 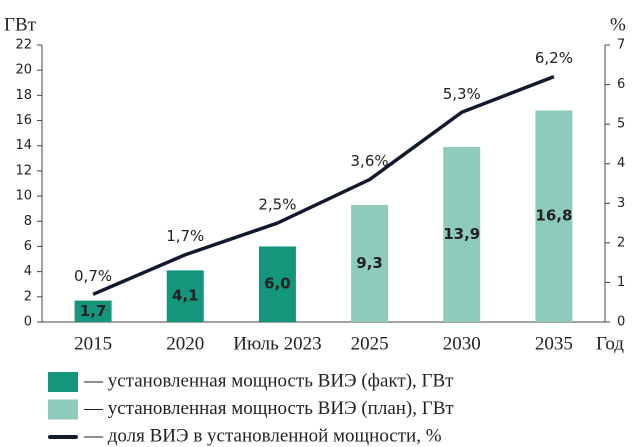 I want to click on y-tick-label: 0, so click(x=28, y=322).